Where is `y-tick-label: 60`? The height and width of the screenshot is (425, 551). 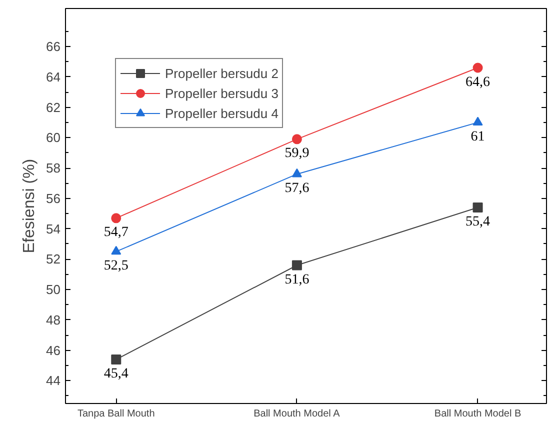
y-tick-label: 60 is located at coordinates (53, 138).